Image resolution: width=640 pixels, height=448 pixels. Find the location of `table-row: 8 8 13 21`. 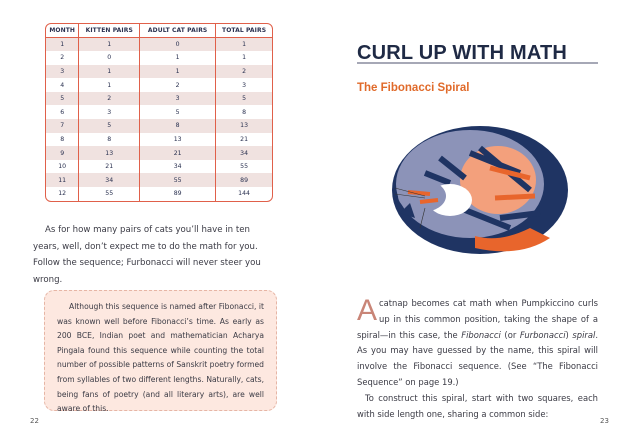

table-row: 8 8 13 21 is located at coordinates (159, 139).